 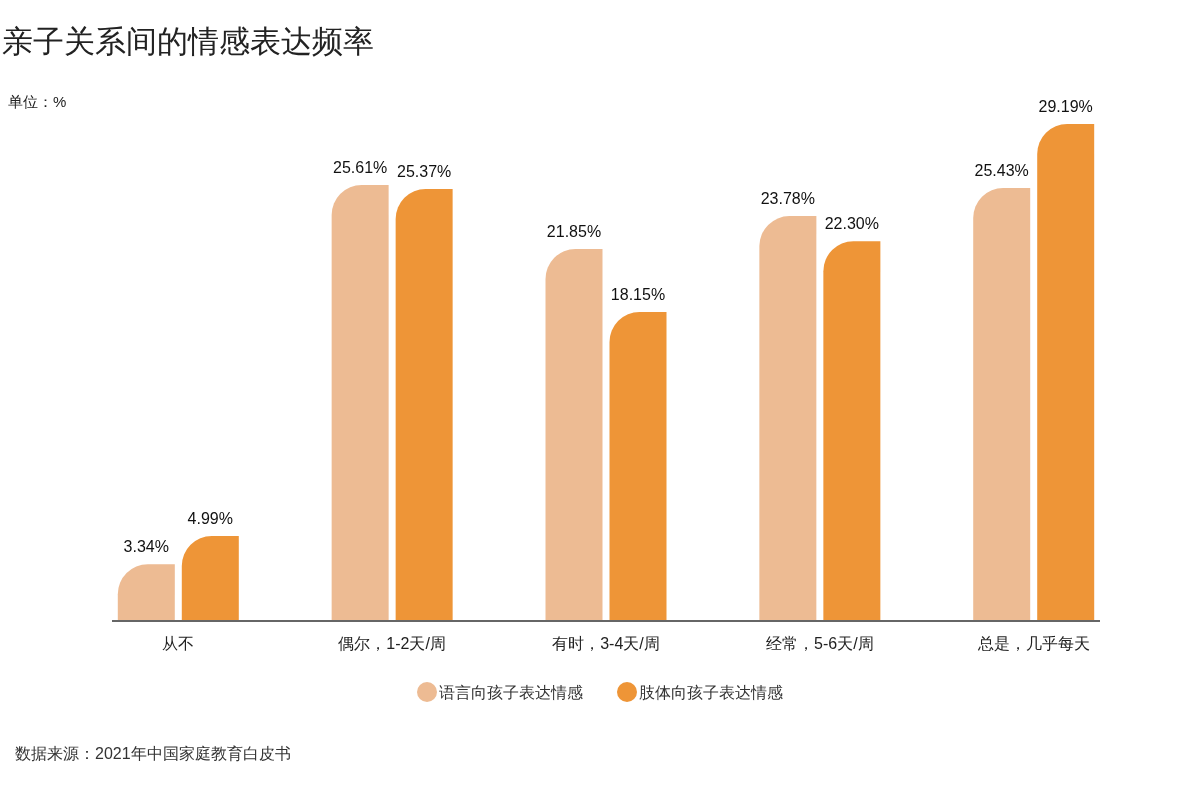 What do you see at coordinates (37, 101) in the screenshot?
I see `ylabel: 单位：%` at bounding box center [37, 101].